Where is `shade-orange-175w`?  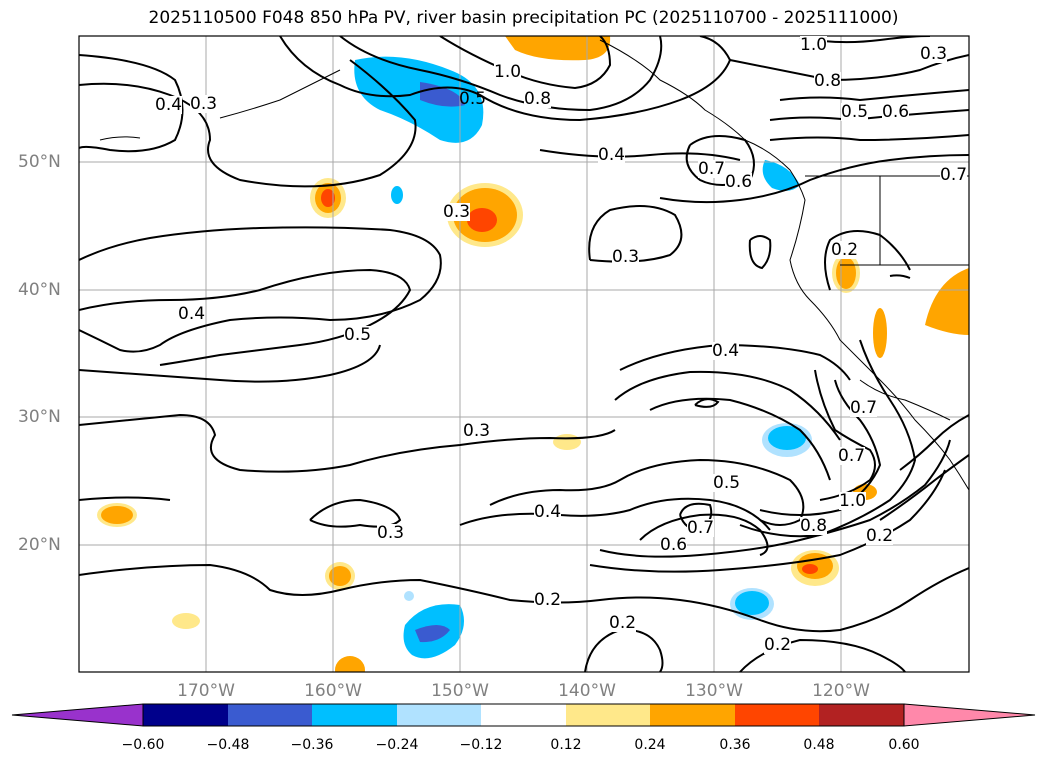
shade-orange-175w is located at coordinates (117, 515).